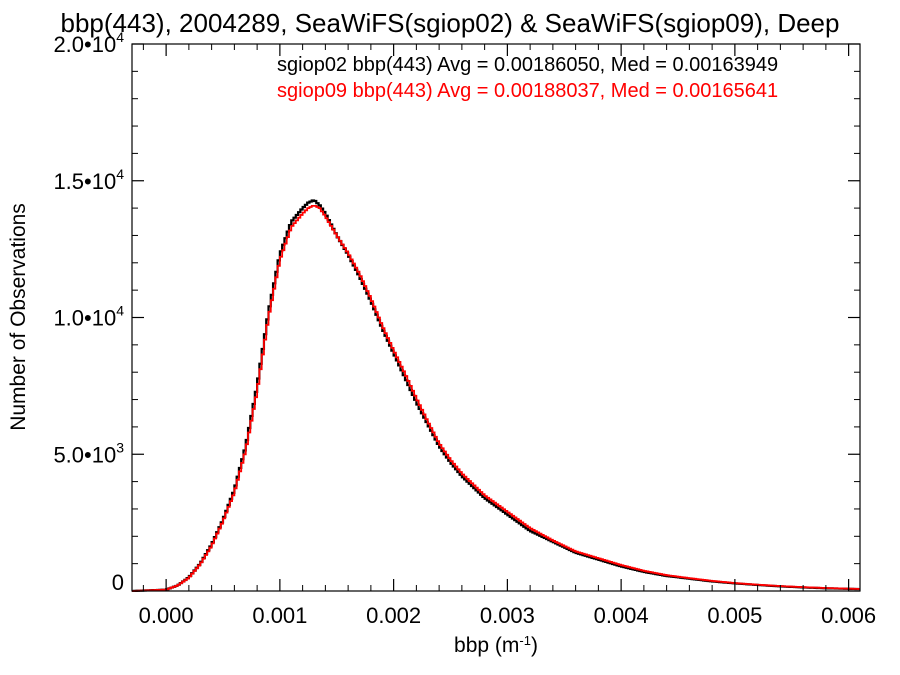  Describe the element at coordinates (393, 615) in the screenshot. I see `x-tick-label: 0.002` at that location.